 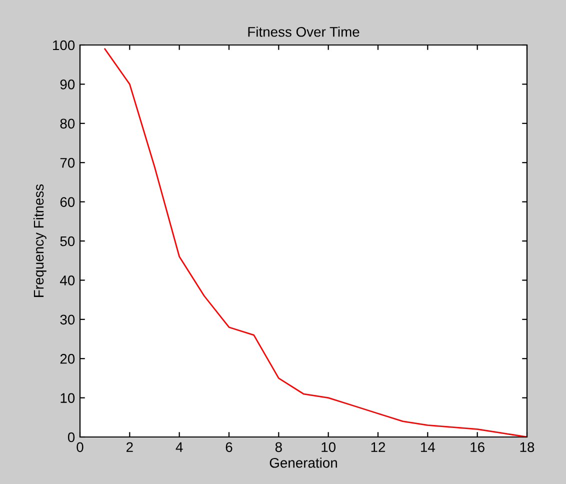 I want to click on y-tick-label: 50, so click(x=67, y=241).